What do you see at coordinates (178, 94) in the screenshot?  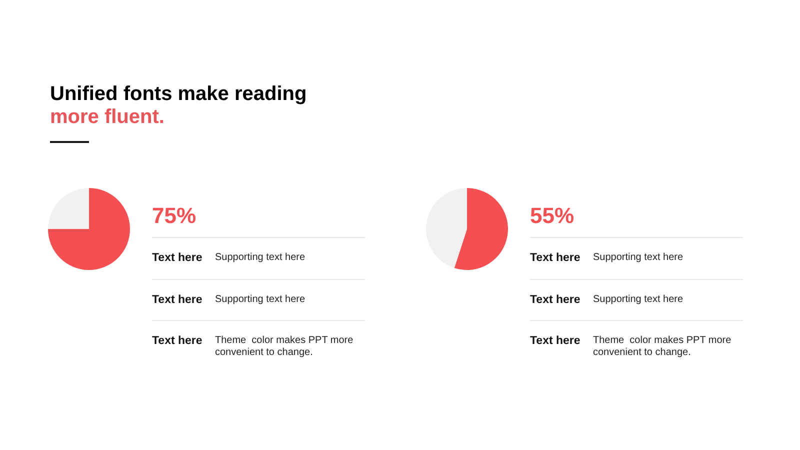 I see `text: Unified fonts make reading` at bounding box center [178, 94].